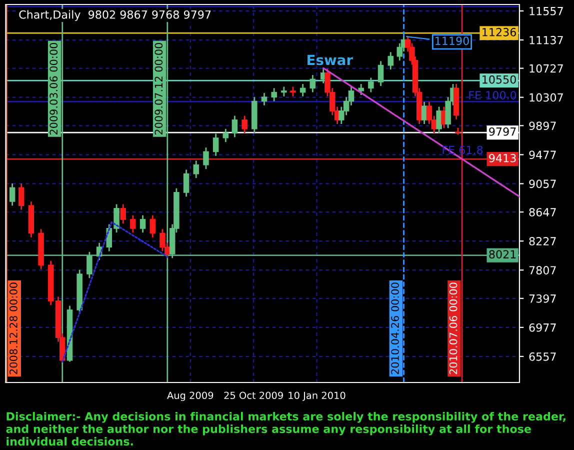 The image size is (574, 450). I want to click on y-tick-label: 9057, so click(542, 184).